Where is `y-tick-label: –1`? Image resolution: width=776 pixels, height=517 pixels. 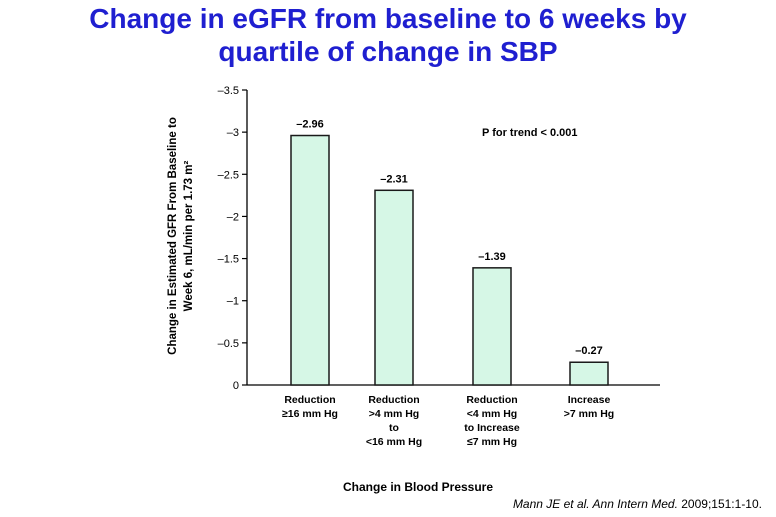
y-tick-label: –1 is located at coordinates (233, 302).